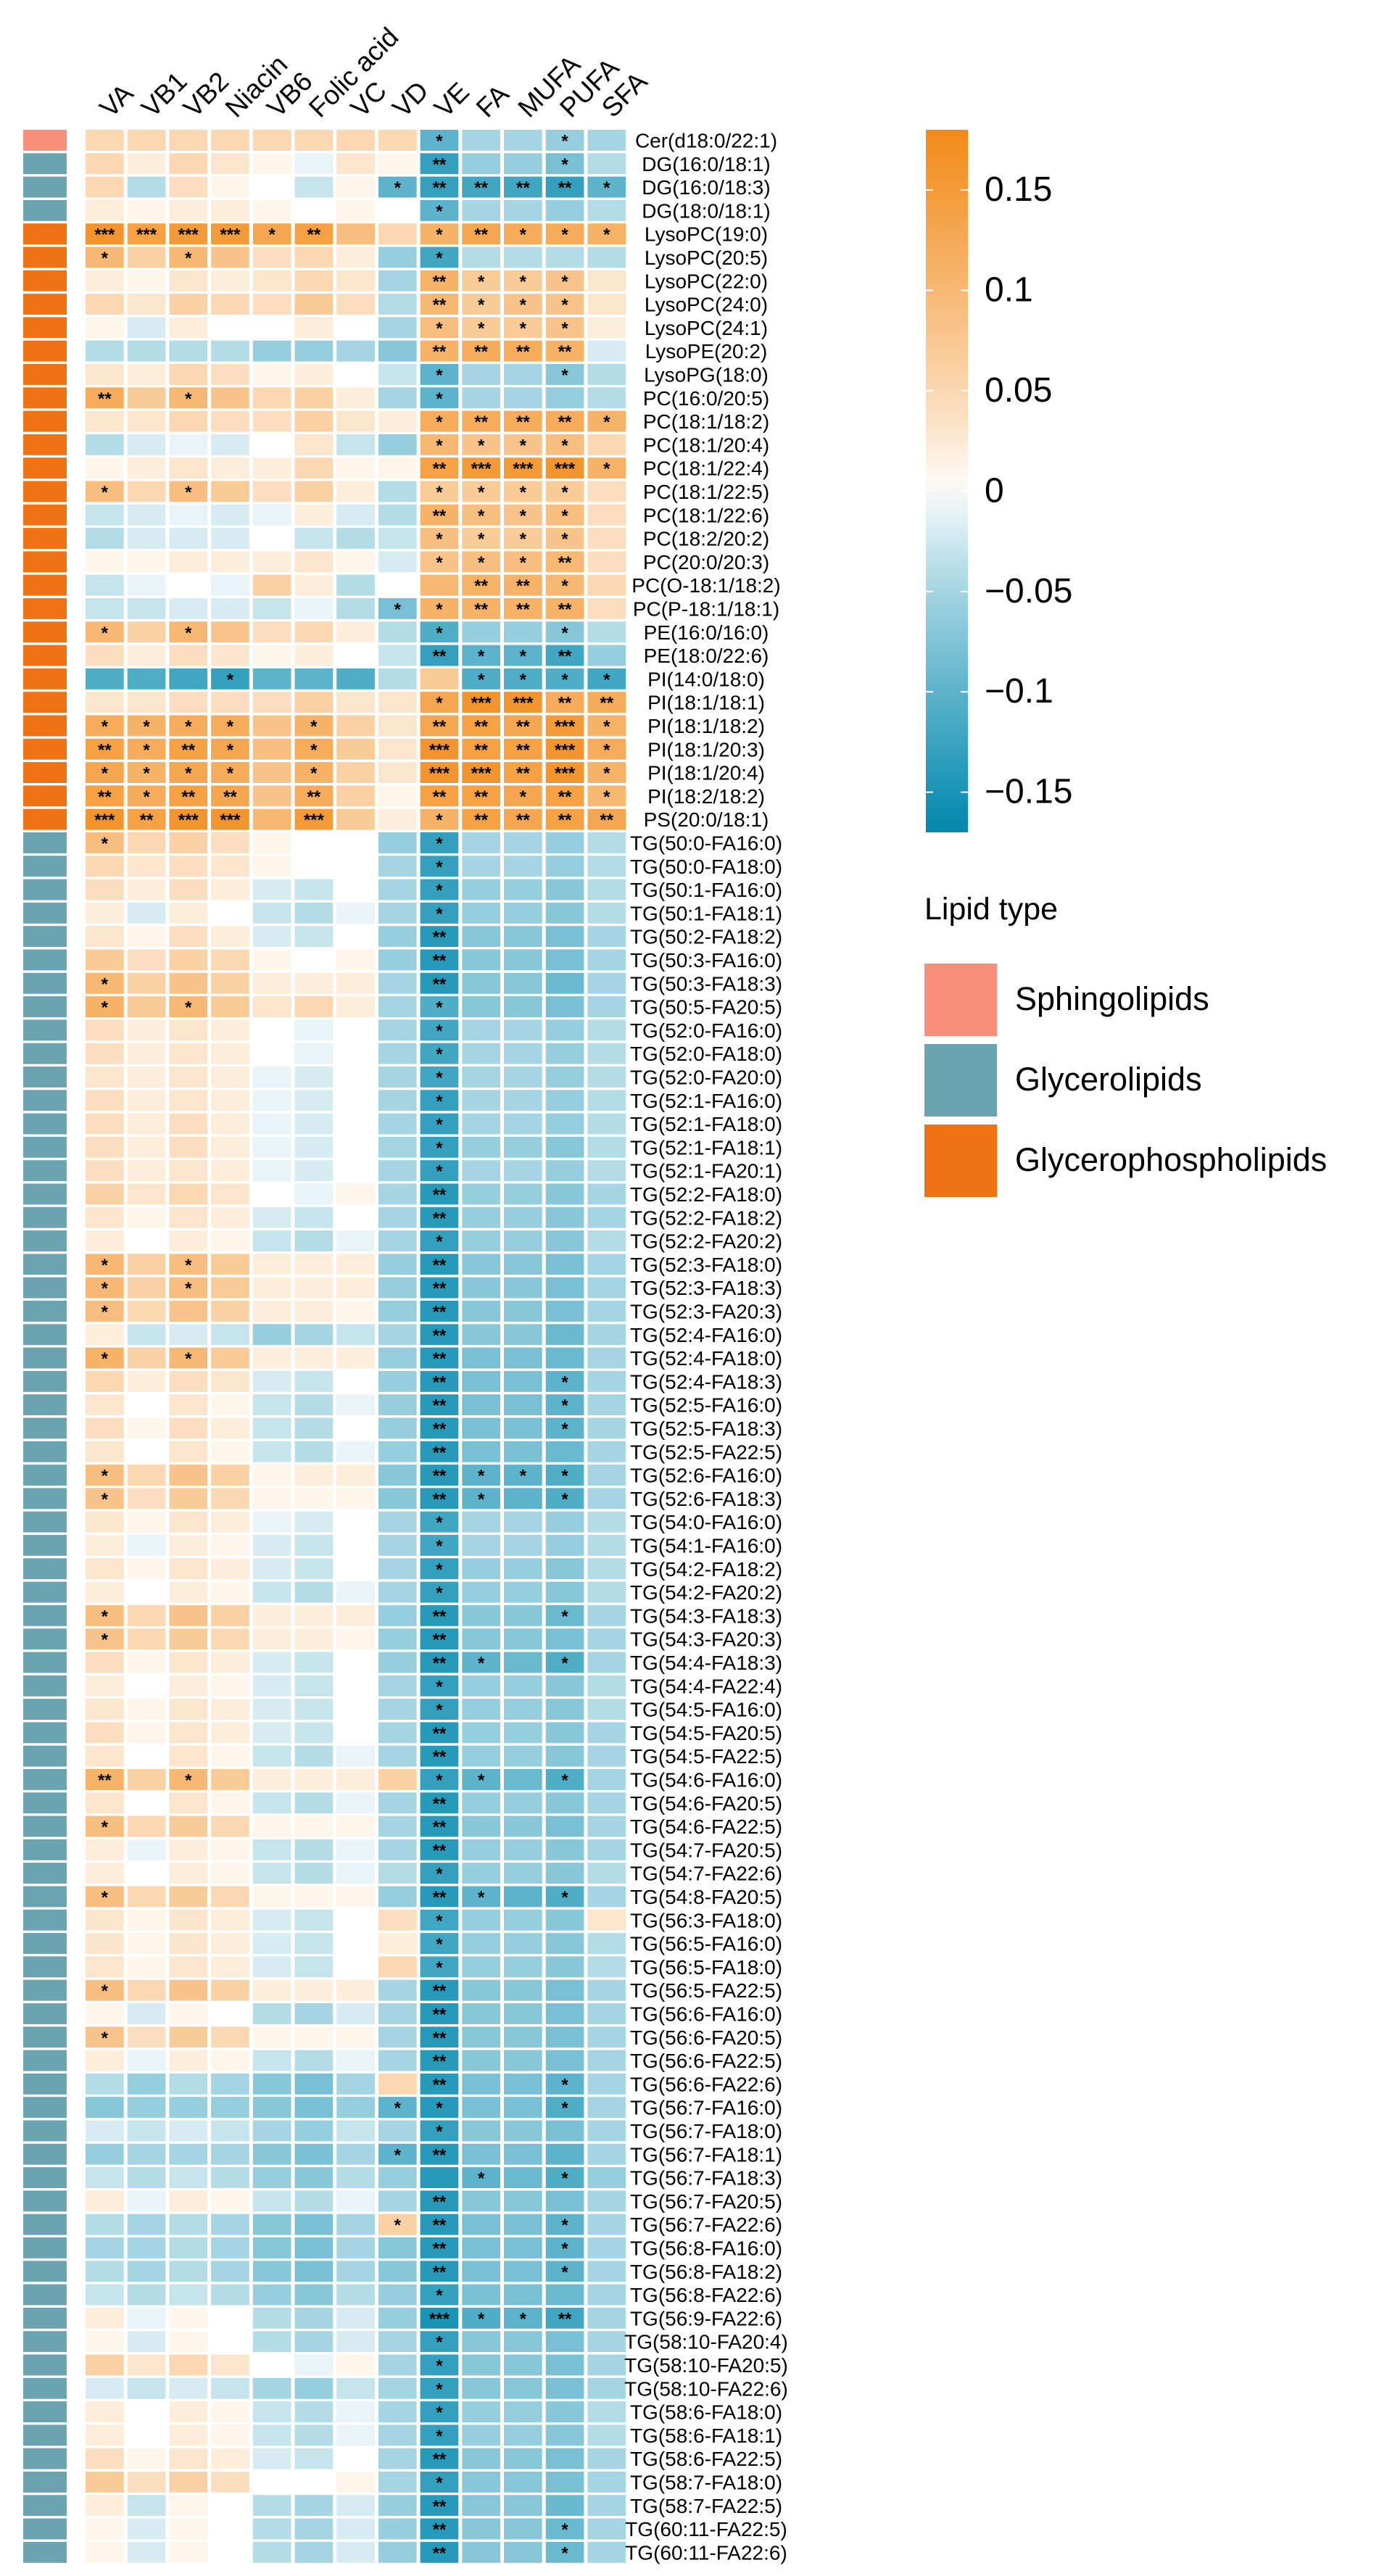 The image size is (1379, 2576). Describe the element at coordinates (991, 910) in the screenshot. I see `legend-title: Lipid type` at that location.